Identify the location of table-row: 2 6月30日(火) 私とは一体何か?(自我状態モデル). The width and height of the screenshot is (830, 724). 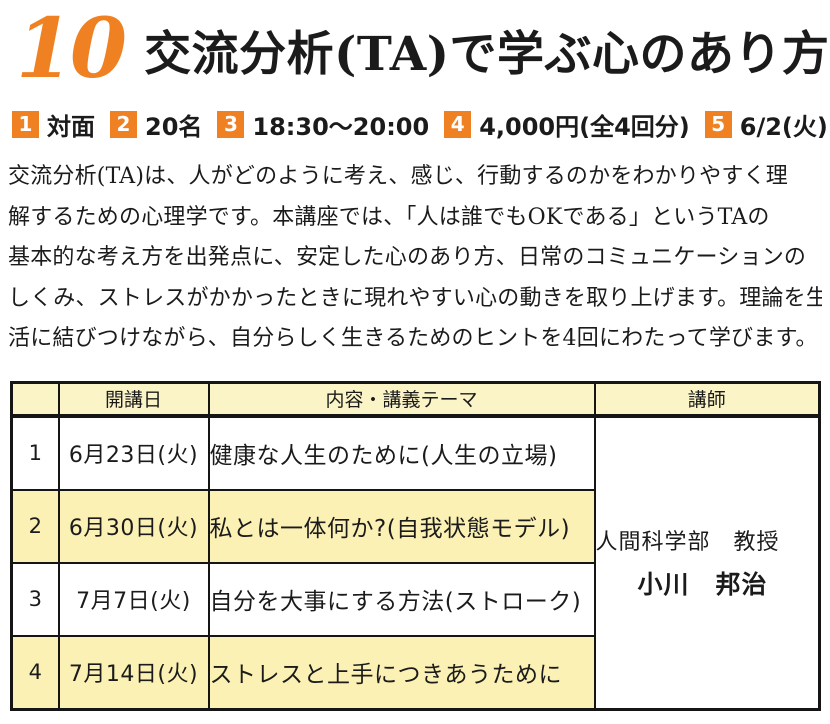
(415, 526).